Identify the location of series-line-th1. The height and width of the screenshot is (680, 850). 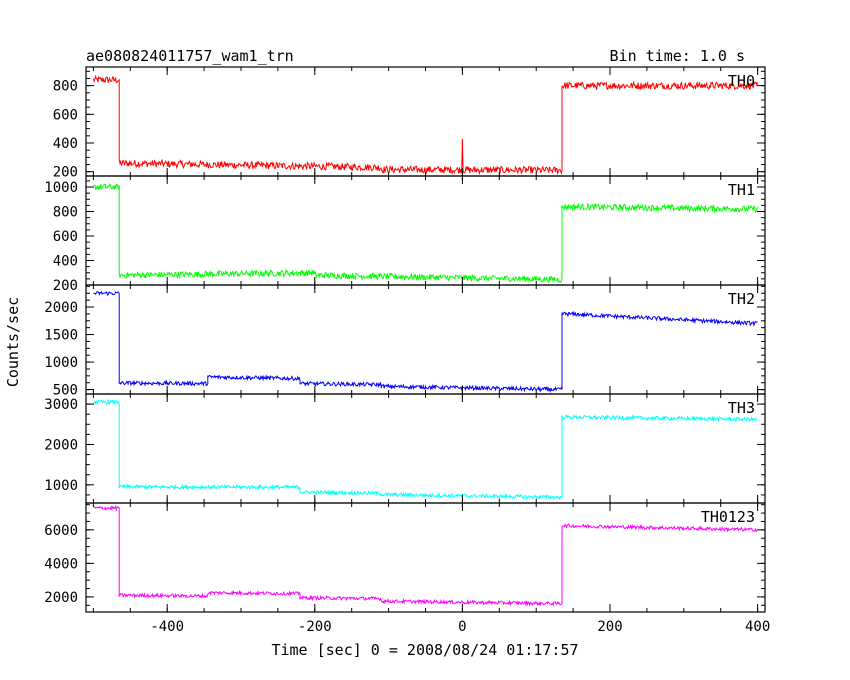
(426, 233).